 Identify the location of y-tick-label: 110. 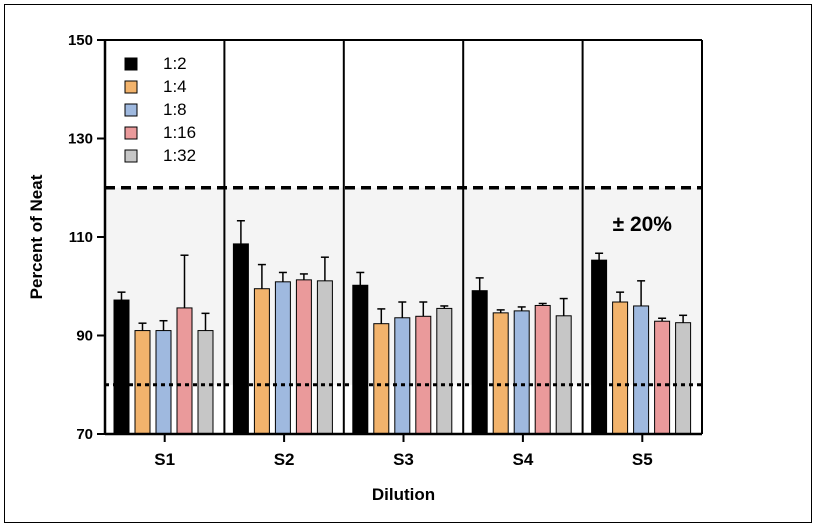
(81, 237).